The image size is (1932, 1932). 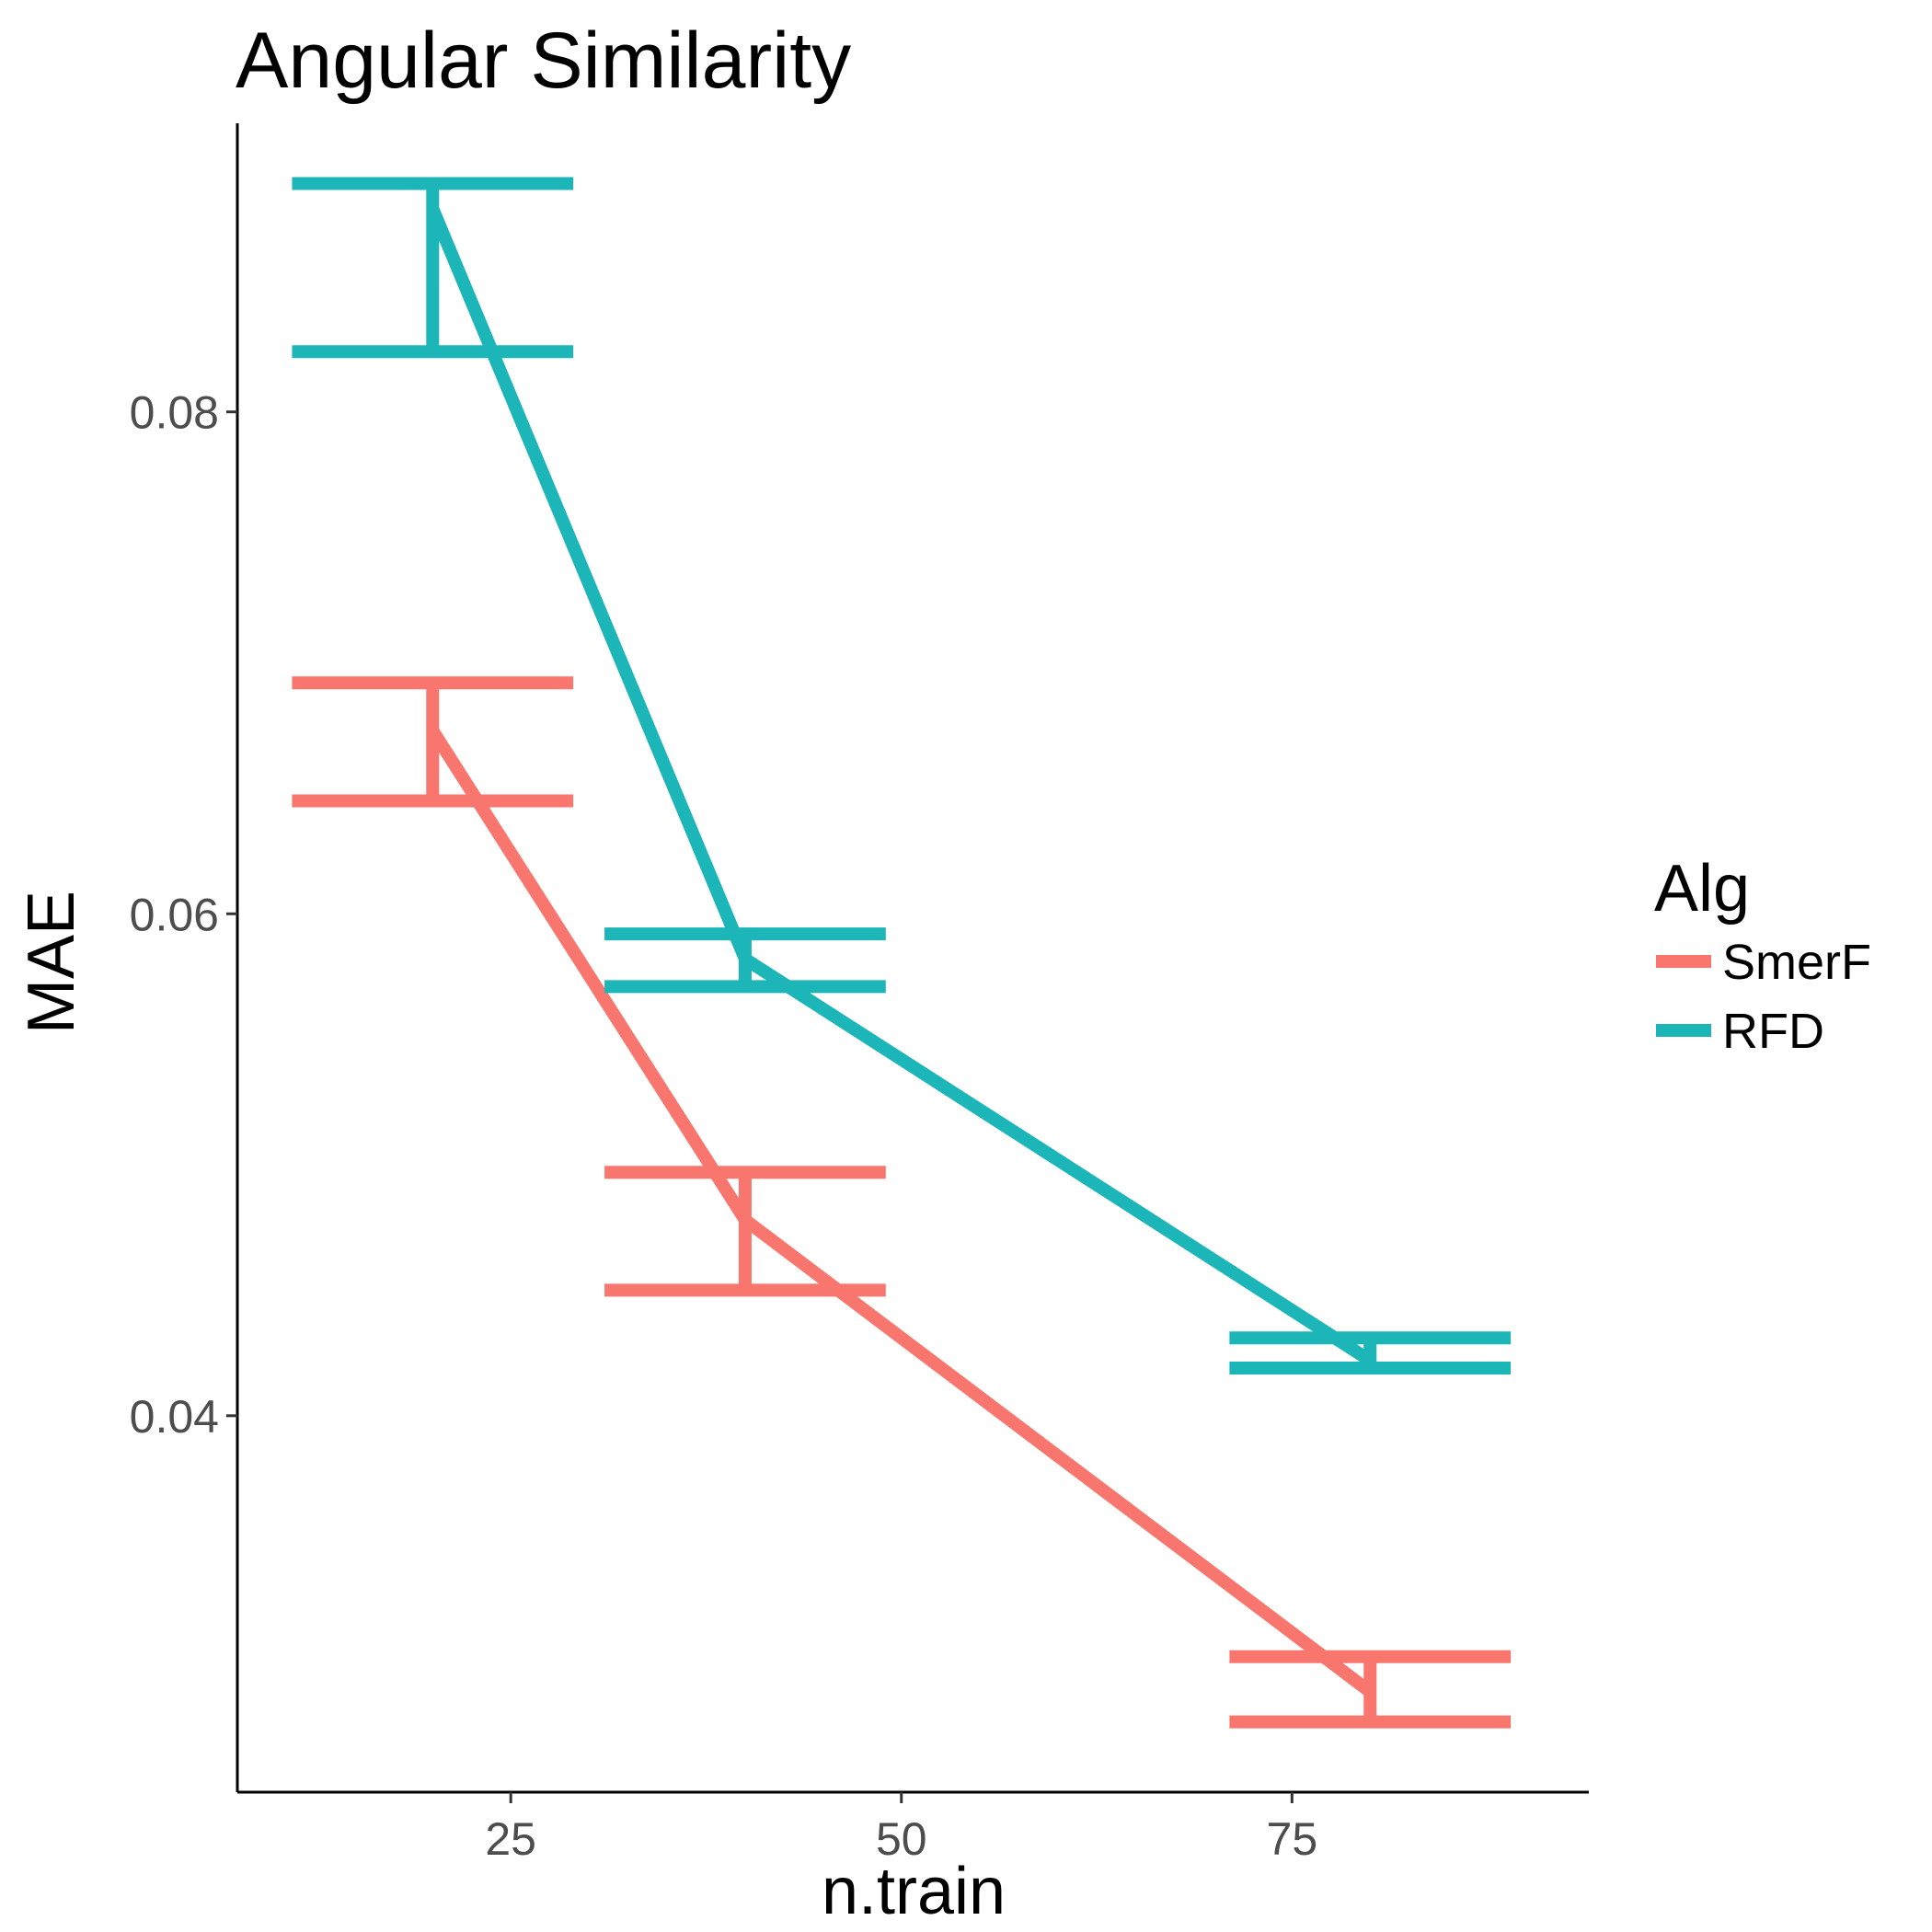 I want to click on x-ticks: 25 50 75, so click(x=901, y=1828).